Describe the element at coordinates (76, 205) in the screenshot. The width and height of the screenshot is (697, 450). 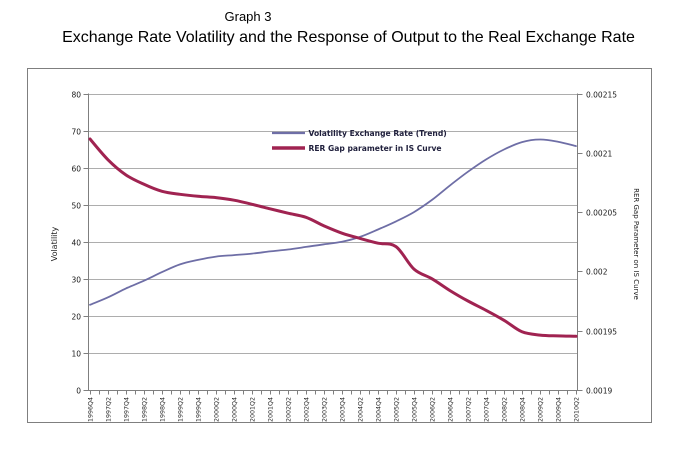
I see `left-axis-tick-label: 50` at that location.